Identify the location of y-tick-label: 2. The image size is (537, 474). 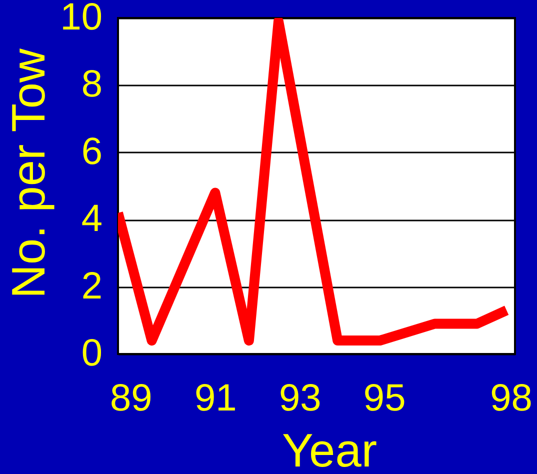
(91, 286).